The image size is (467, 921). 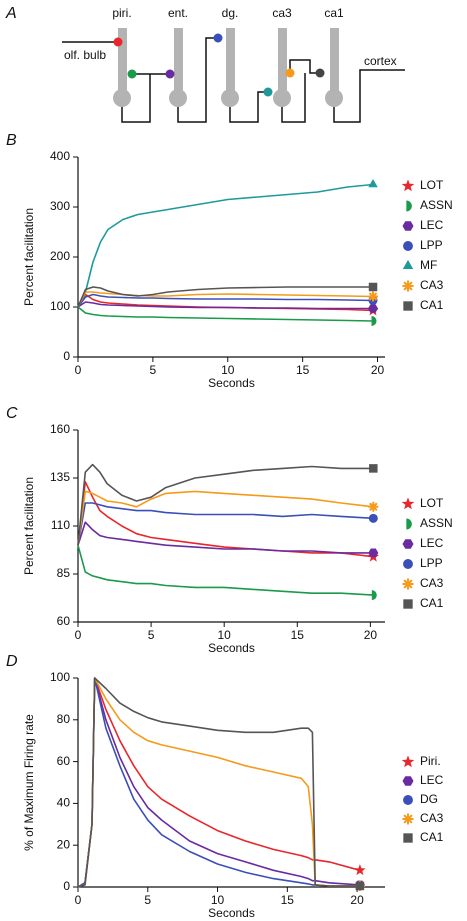 I want to click on circuit-diagram: A piri. ent. dg. ca3 ca1 olf., so click(x=205, y=64).